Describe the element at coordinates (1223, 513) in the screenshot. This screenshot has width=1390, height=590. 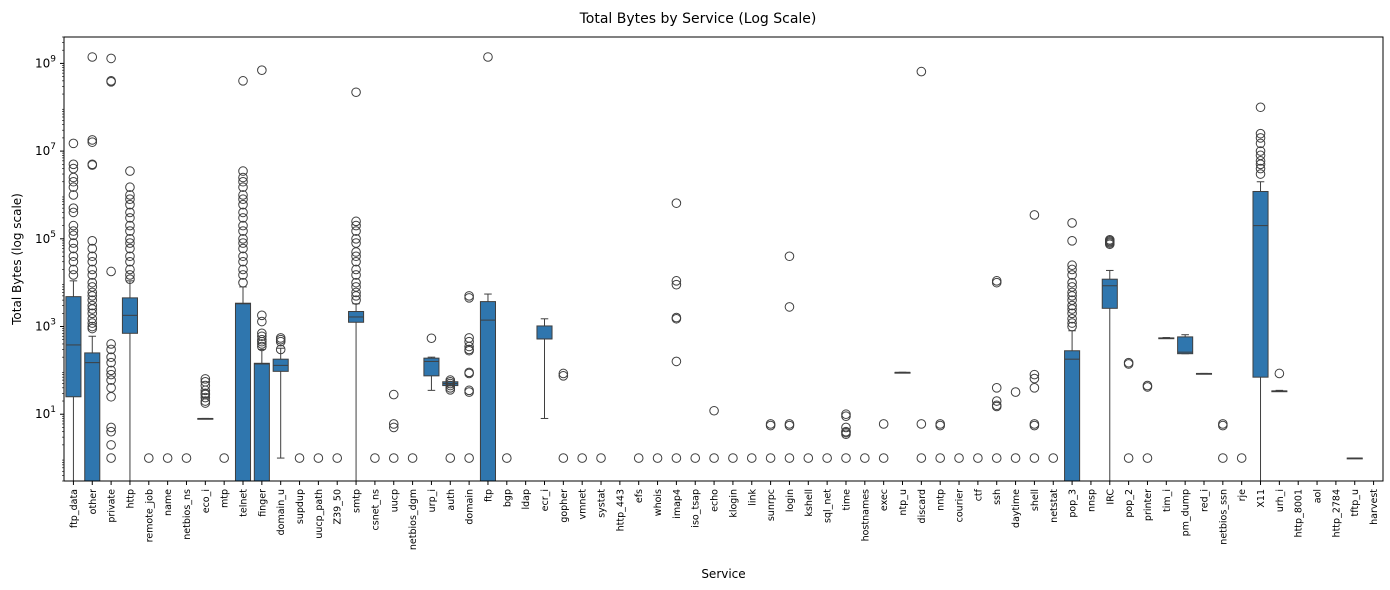
I see `x-tick: netbios_ssn` at that location.